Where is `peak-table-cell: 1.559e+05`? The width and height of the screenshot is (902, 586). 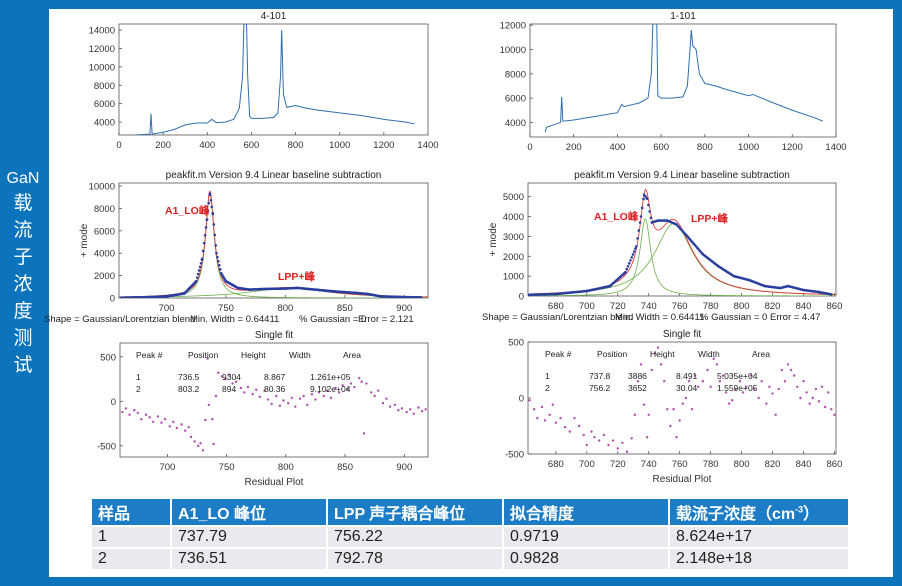
peak-table-cell: 1.559e+05 is located at coordinates (737, 388).